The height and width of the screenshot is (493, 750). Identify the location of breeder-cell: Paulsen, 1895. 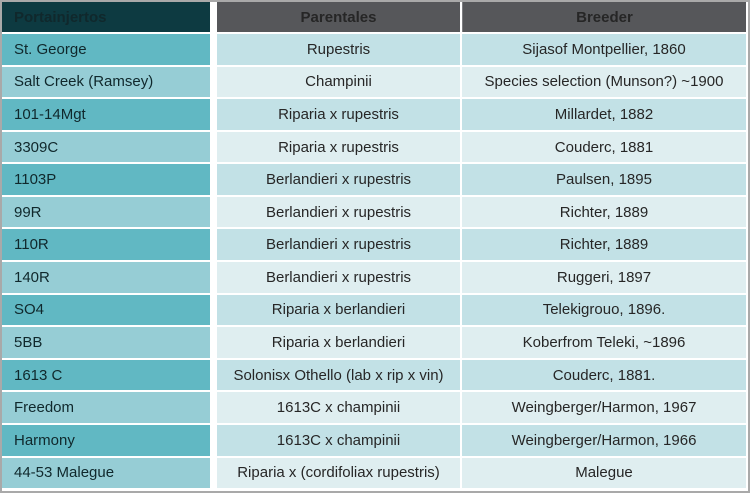
(604, 179).